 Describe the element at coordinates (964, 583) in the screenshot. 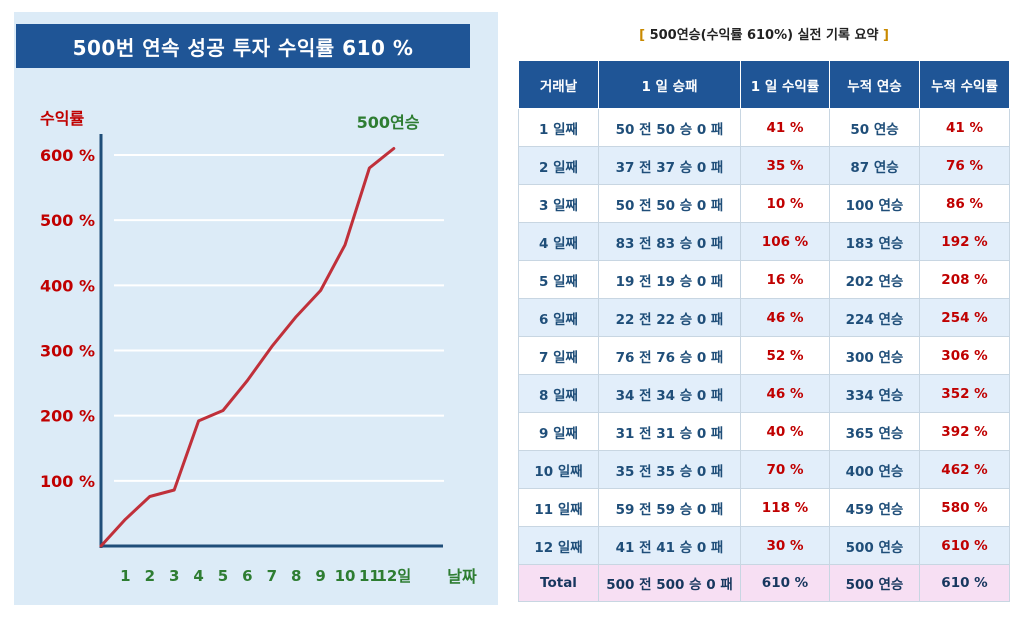

I see `total-cumulative-return: 610 %` at that location.